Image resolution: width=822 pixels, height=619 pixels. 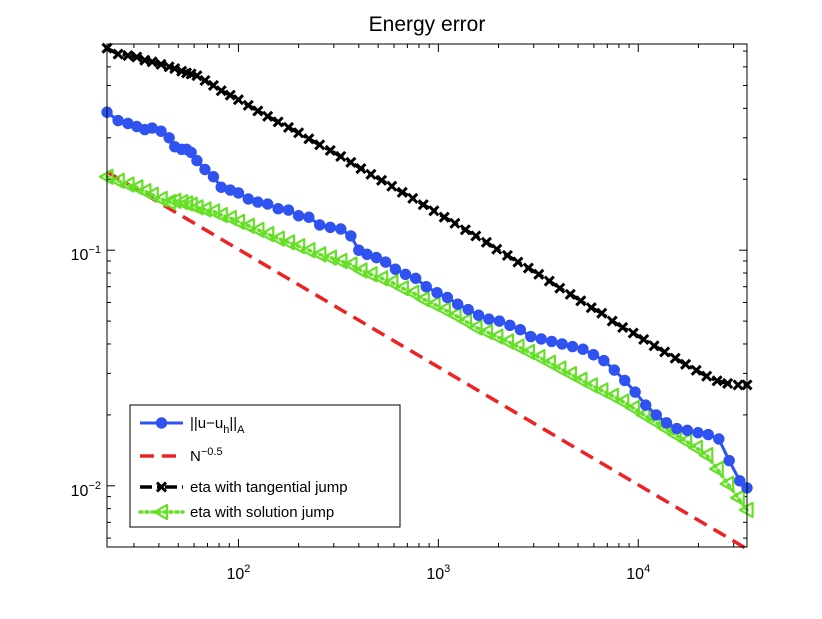 I want to click on legend-label-part: eta with tangential jump, so click(x=269, y=487).